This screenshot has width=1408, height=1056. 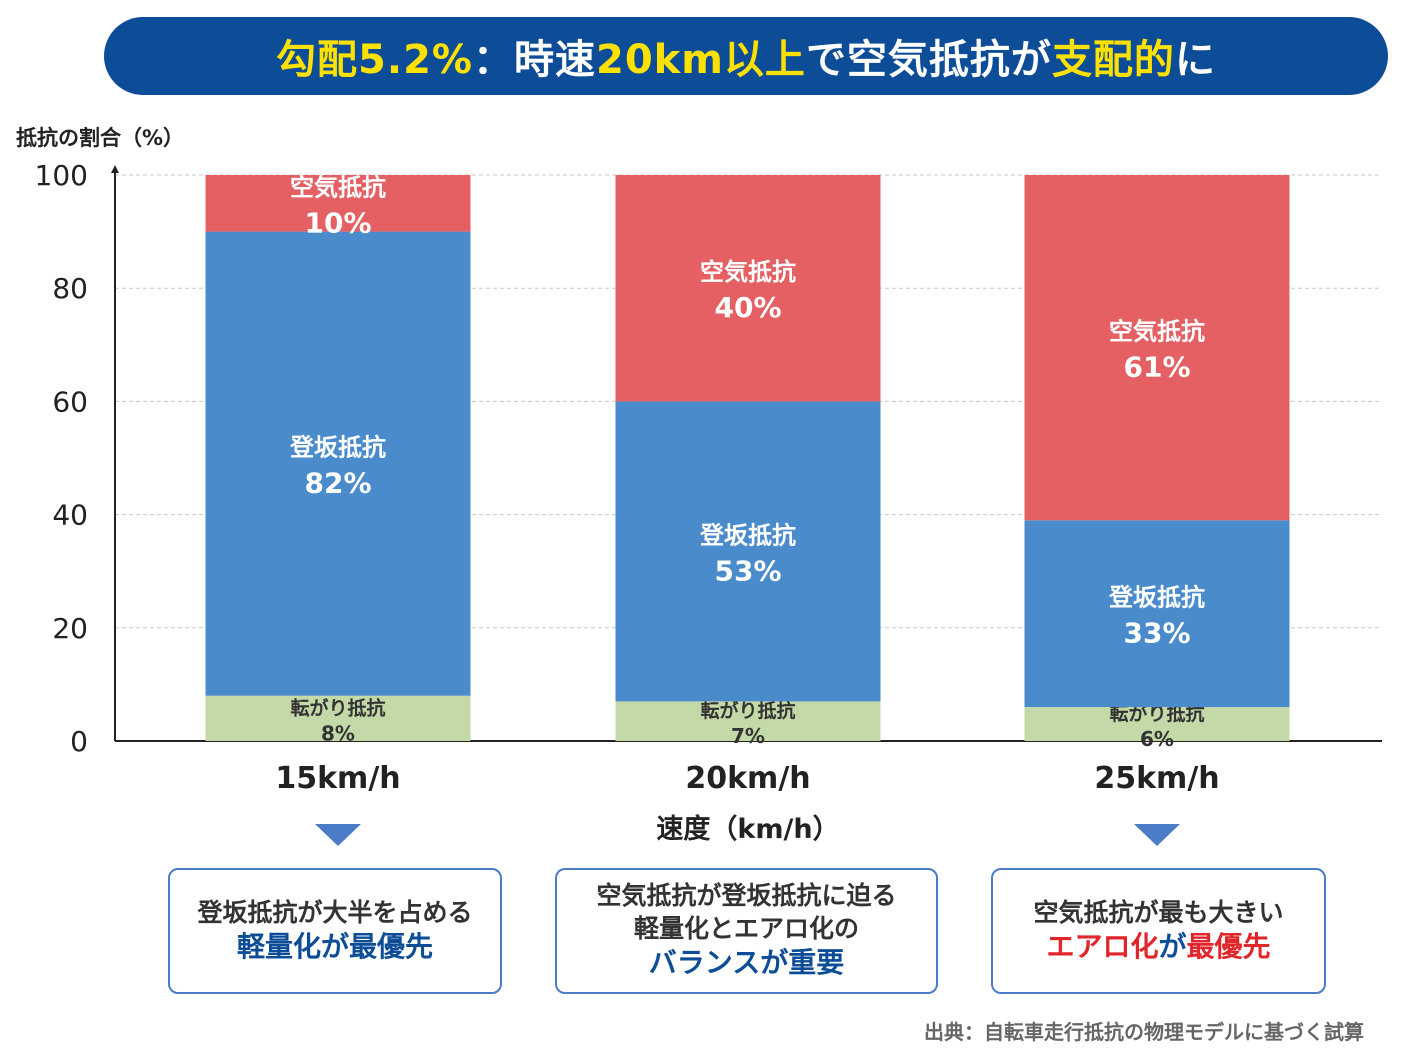 What do you see at coordinates (338, 463) in the screenshot?
I see `bar-15km-h-climb` at bounding box center [338, 463].